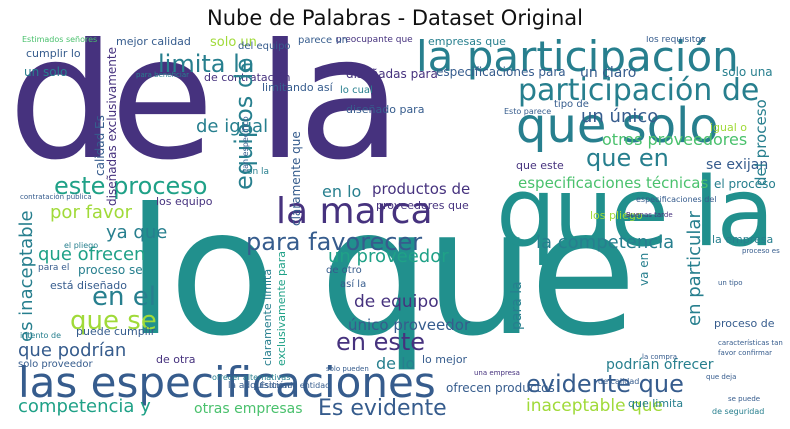  What do you see at coordinates (540, 165) in the screenshot?
I see `word: que este` at bounding box center [540, 165].